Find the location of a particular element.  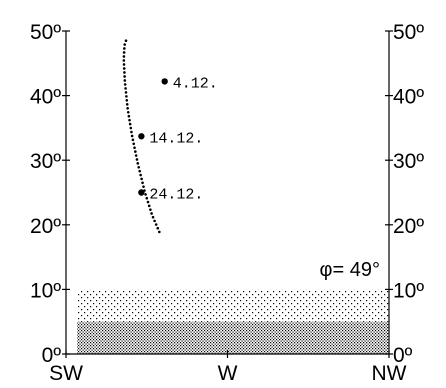

y-tick-label-right: 50º is located at coordinates (408, 32).